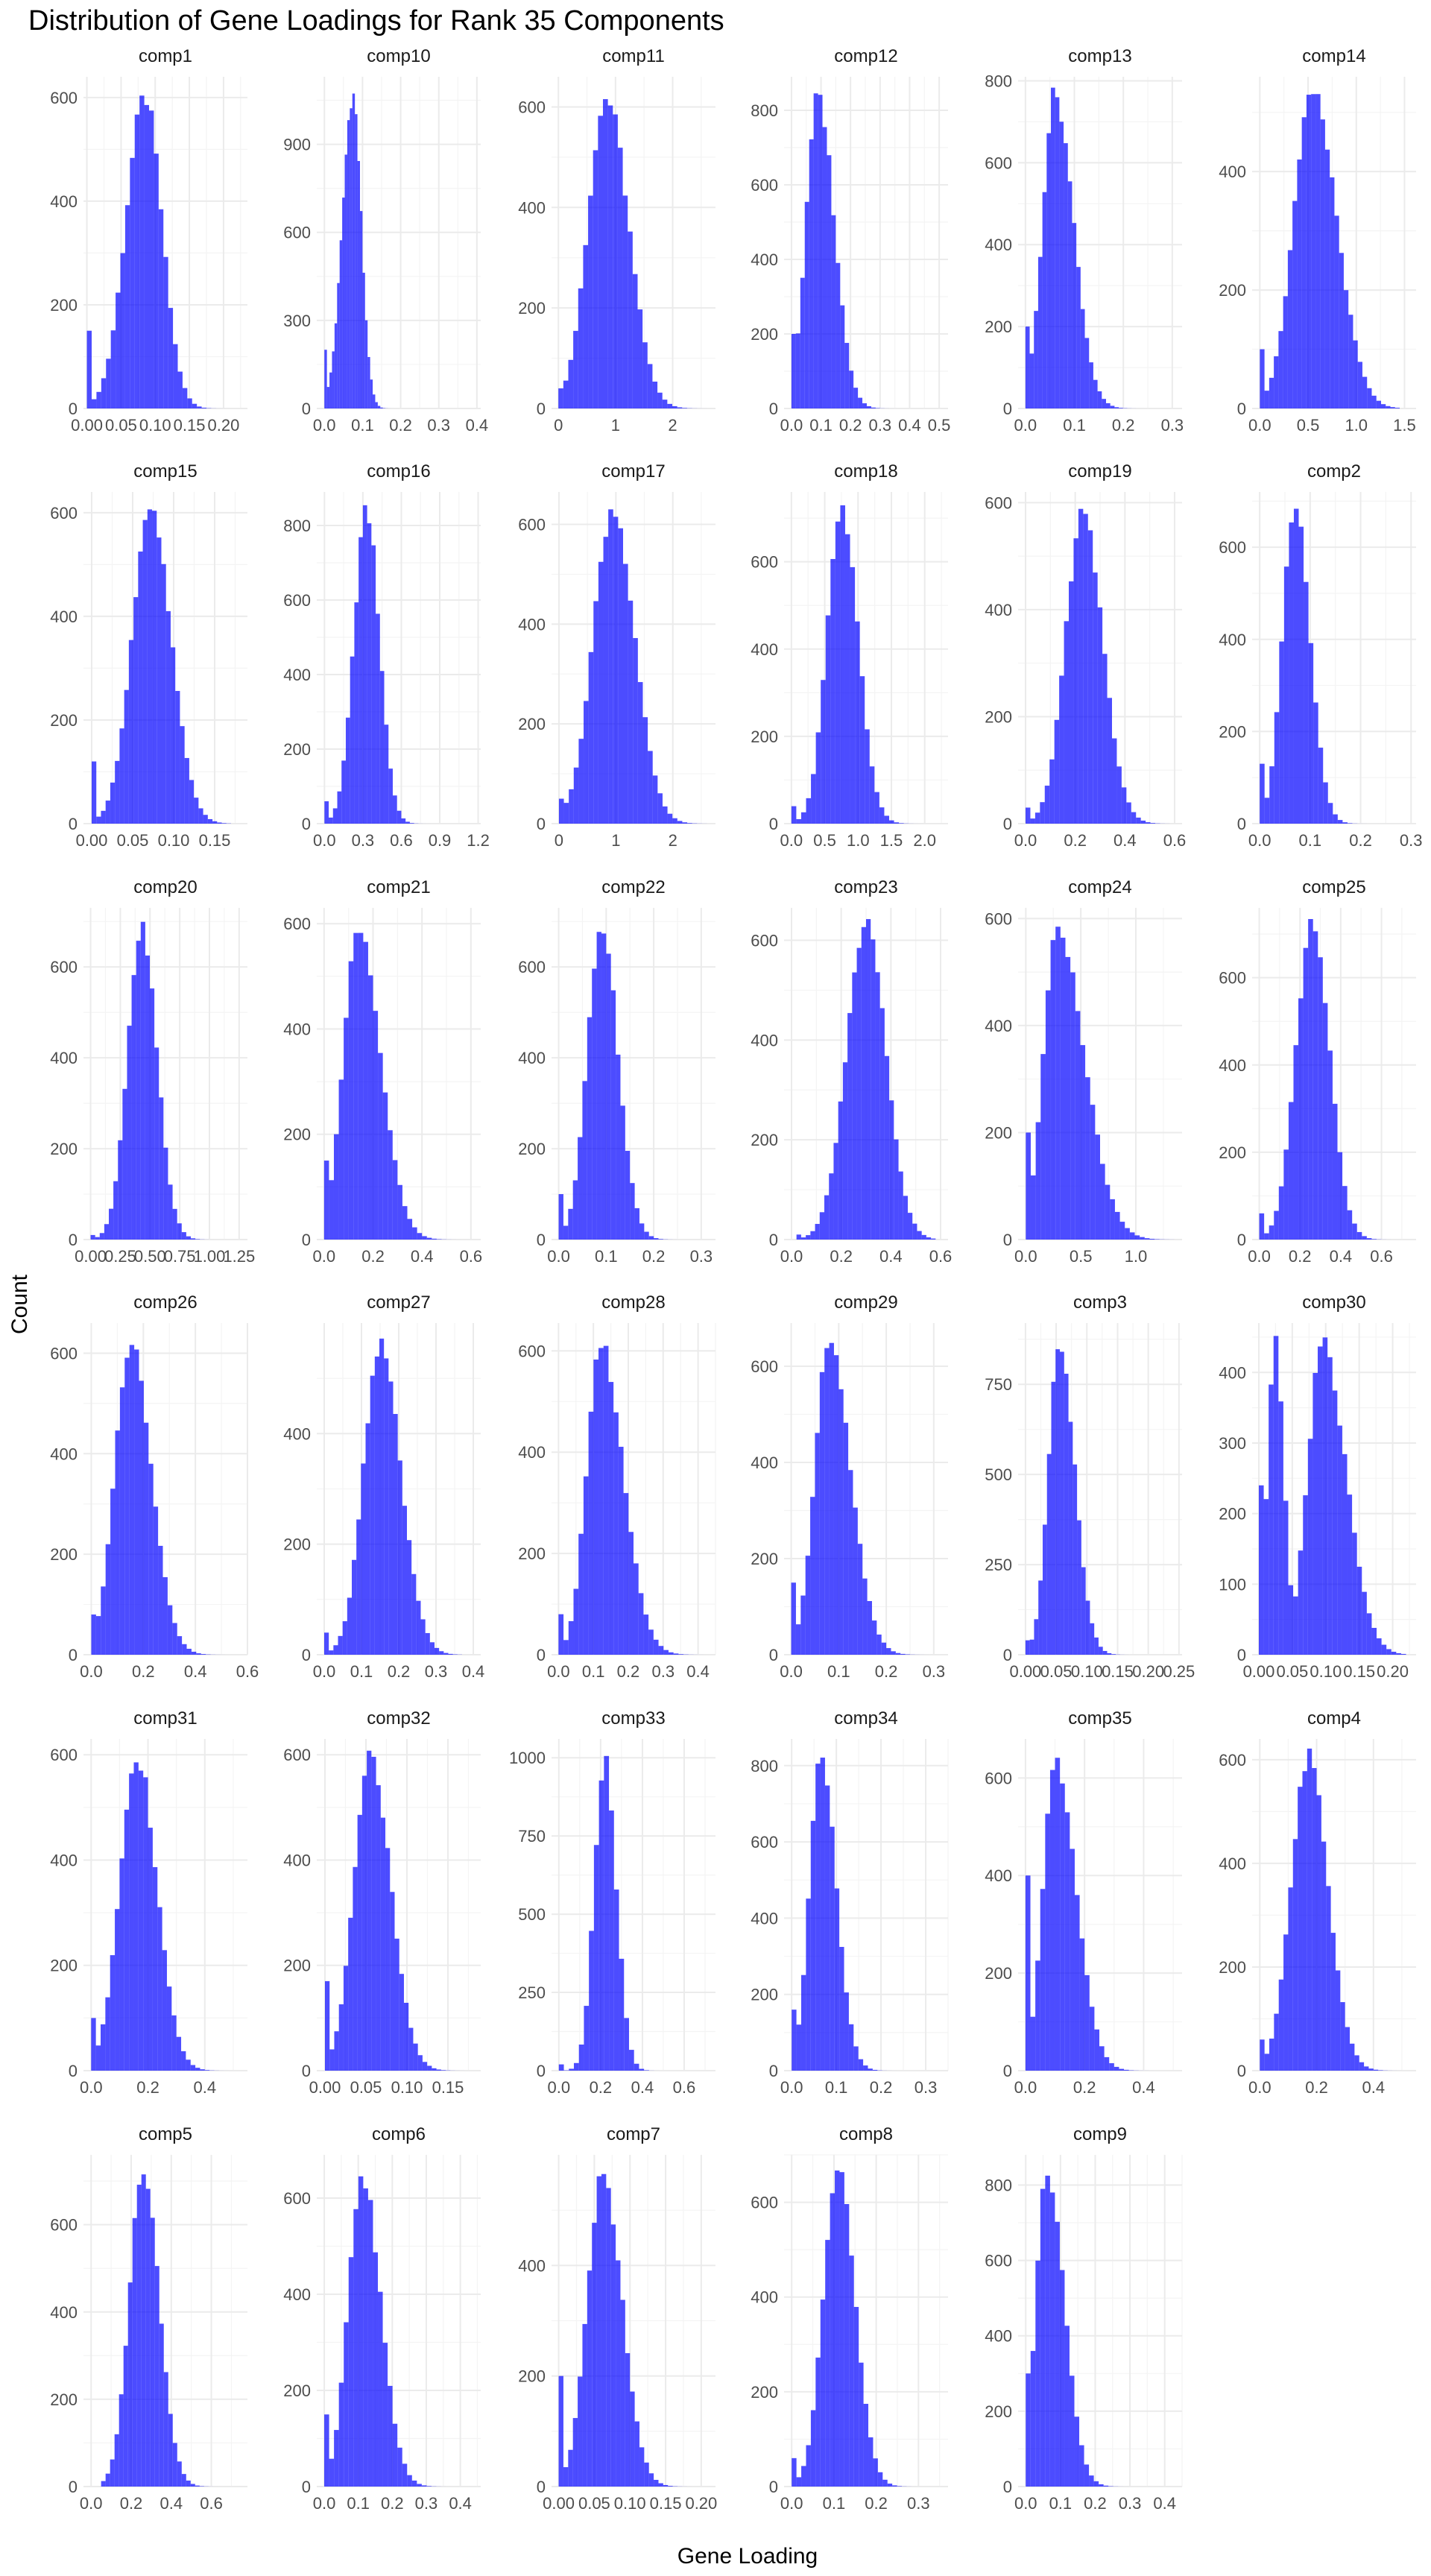 The image size is (1431, 2576). I want to click on x-tick-label: 0.00, so click(92, 841).